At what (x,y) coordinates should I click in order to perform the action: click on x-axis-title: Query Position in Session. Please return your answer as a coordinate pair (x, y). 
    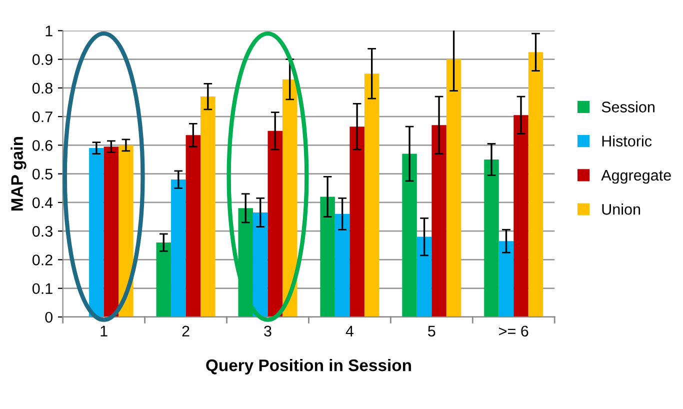
    Looking at the image, I should click on (308, 366).